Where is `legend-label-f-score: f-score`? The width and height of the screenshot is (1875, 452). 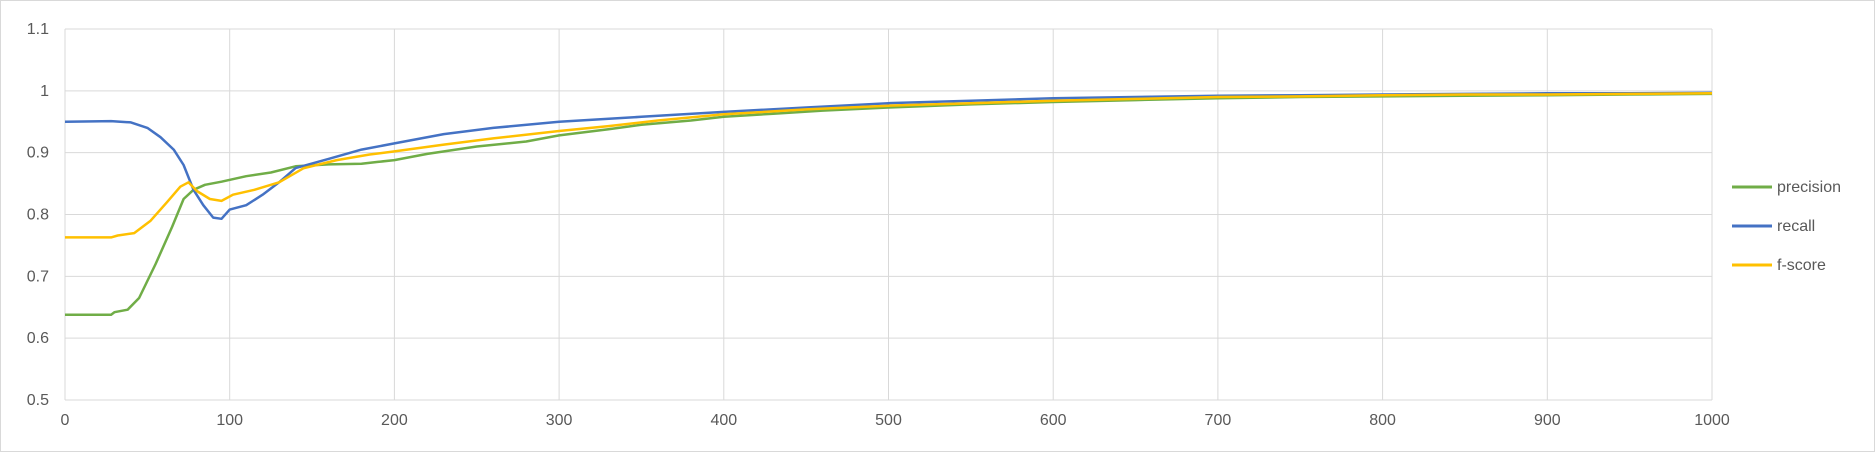
legend-label-f-score: f-score is located at coordinates (1801, 265).